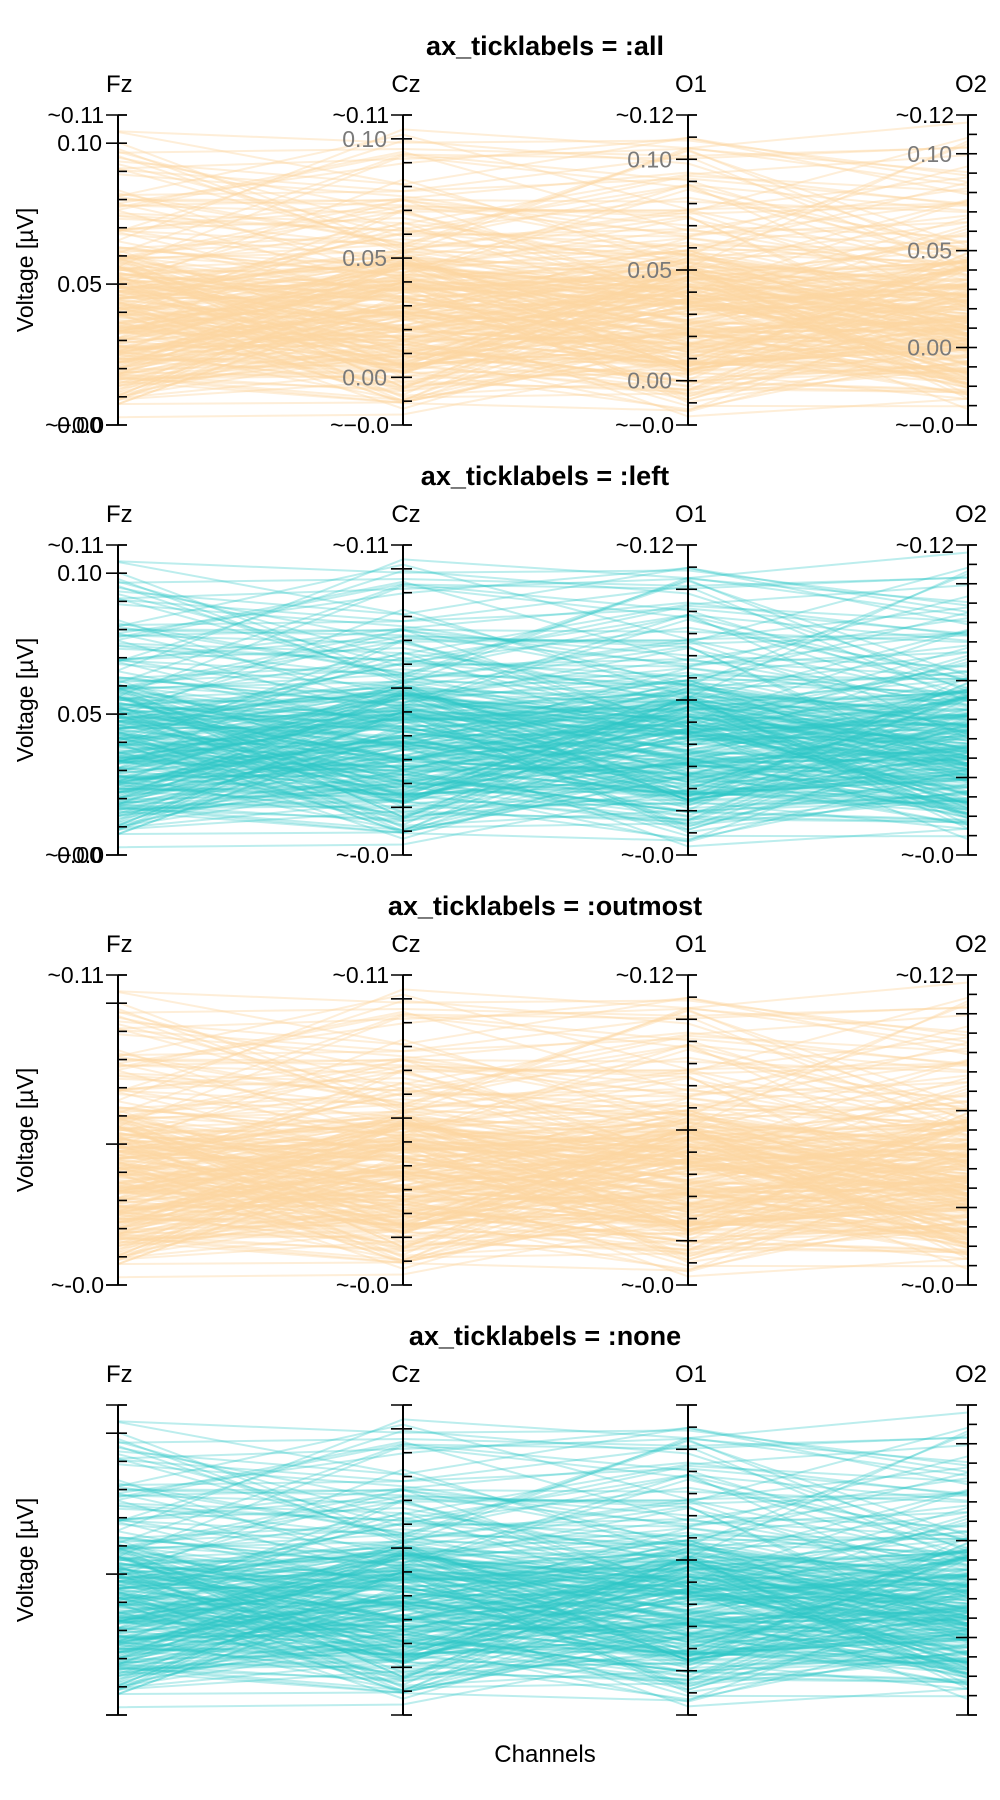  What do you see at coordinates (76, 545) in the screenshot?
I see `axis-max-label: ~0.11` at bounding box center [76, 545].